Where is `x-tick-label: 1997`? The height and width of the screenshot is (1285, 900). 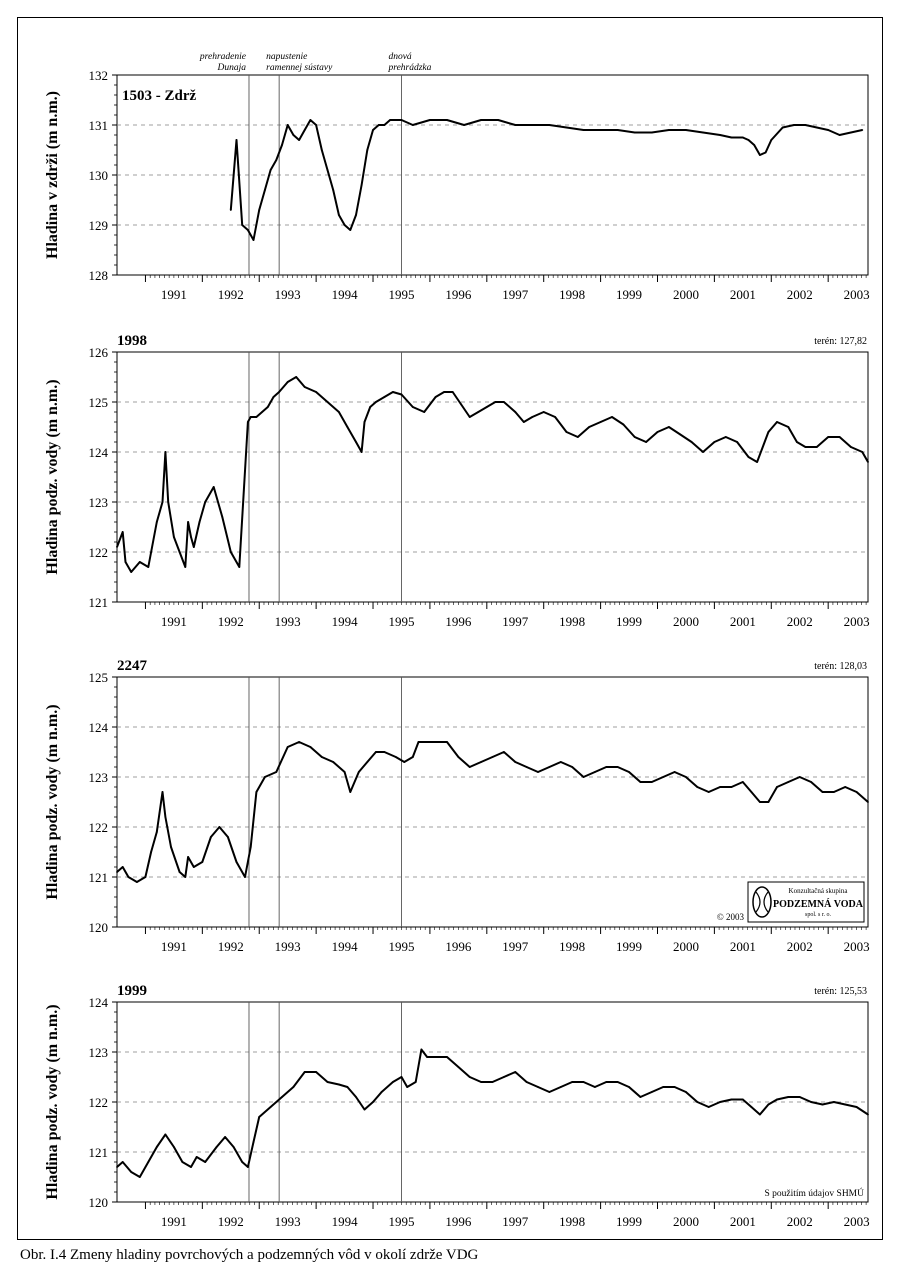
x-tick-label: 1997 is located at coordinates (515, 294).